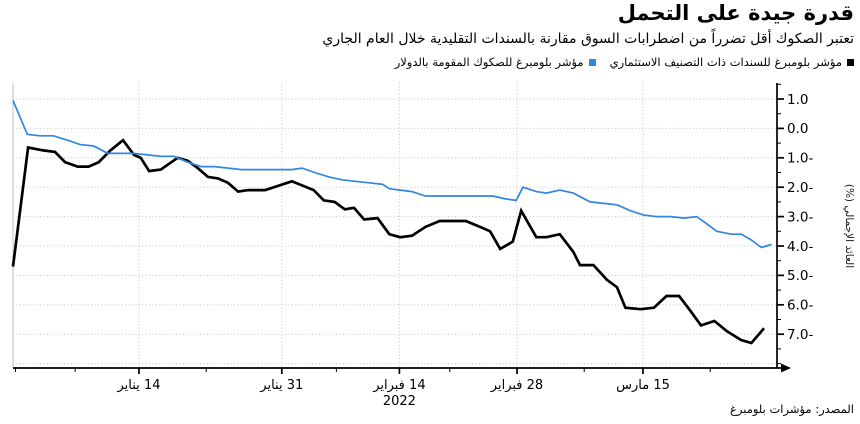 The width and height of the screenshot is (860, 424). I want to click on y-tick-label: 6.0-, so click(800, 306).